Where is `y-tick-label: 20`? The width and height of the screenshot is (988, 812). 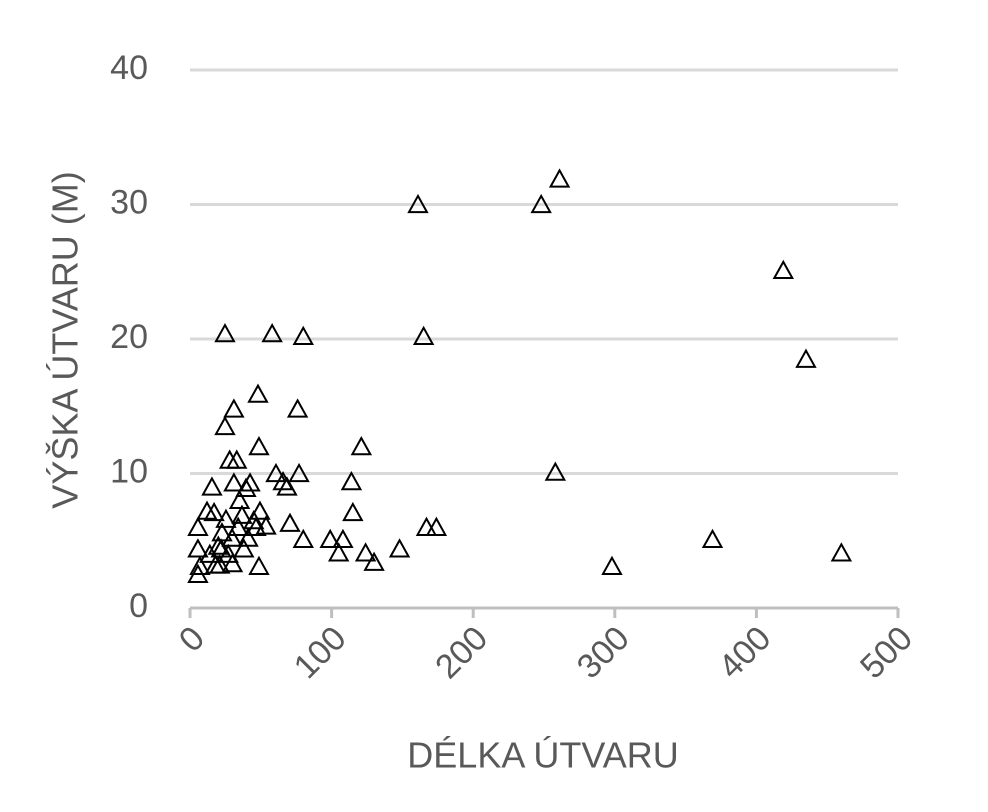
y-tick-label: 20 is located at coordinates (129, 337).